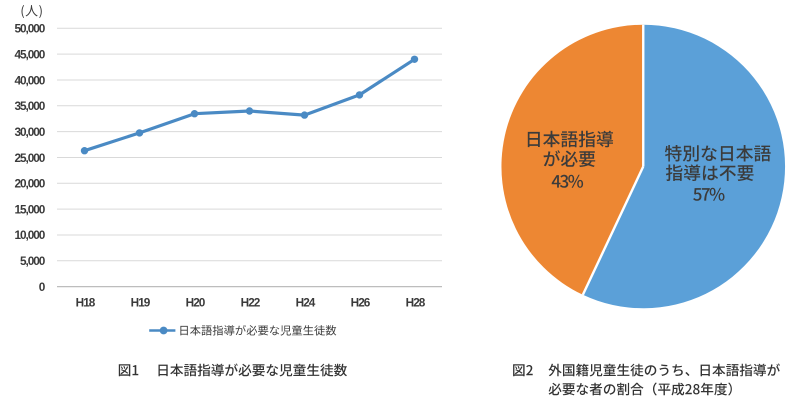 Image resolution: width=800 pixels, height=405 pixels. What do you see at coordinates (33, 261) in the screenshot?
I see `svg-text: 5,000` at bounding box center [33, 261].